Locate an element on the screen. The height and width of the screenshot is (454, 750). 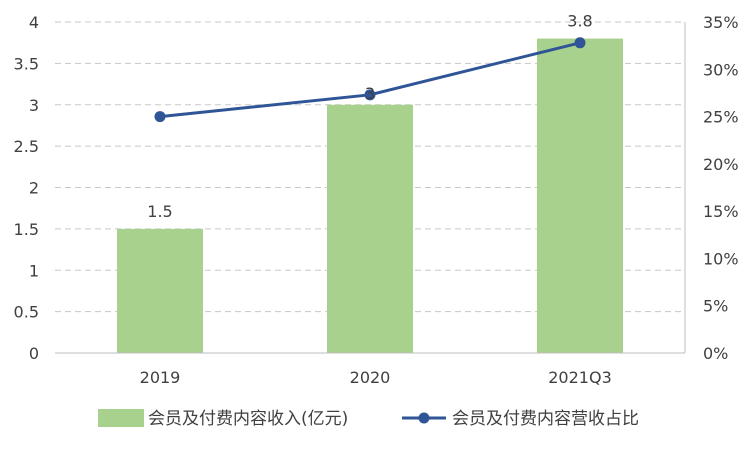
share-point-2020 is located at coordinates (370, 95).